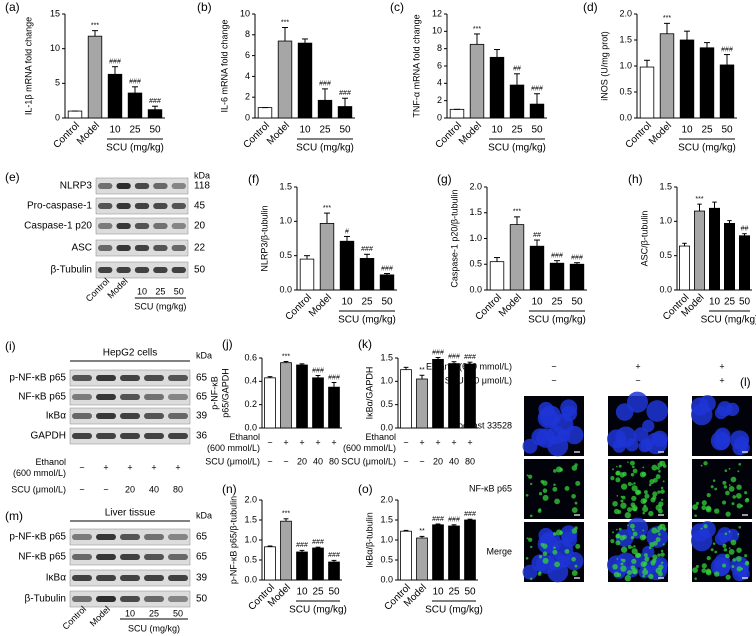  What do you see at coordinates (200, 206) in the screenshot?
I see `kda-value: 45` at bounding box center [200, 206].